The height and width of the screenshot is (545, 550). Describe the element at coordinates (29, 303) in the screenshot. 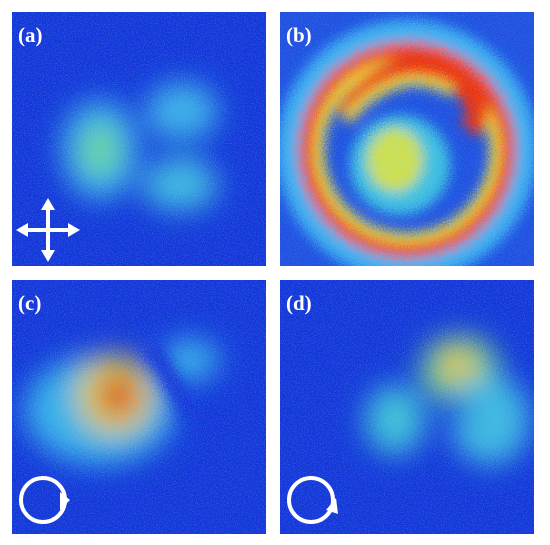

I see `panel-label: (c)` at that location.